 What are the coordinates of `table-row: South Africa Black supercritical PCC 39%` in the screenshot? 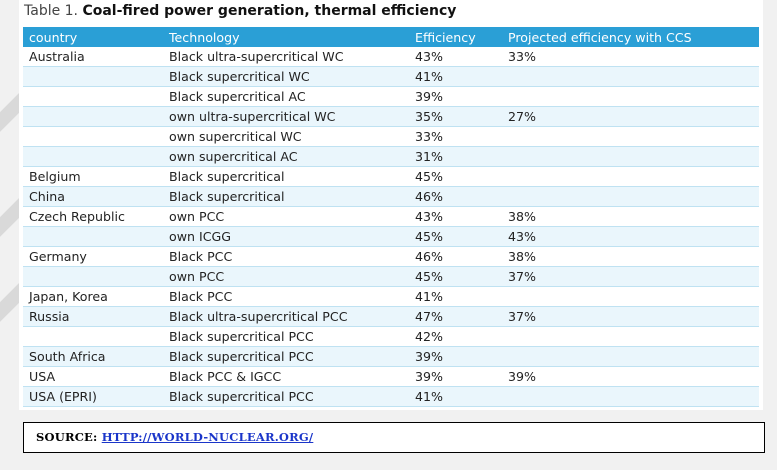 It's located at (391, 356).